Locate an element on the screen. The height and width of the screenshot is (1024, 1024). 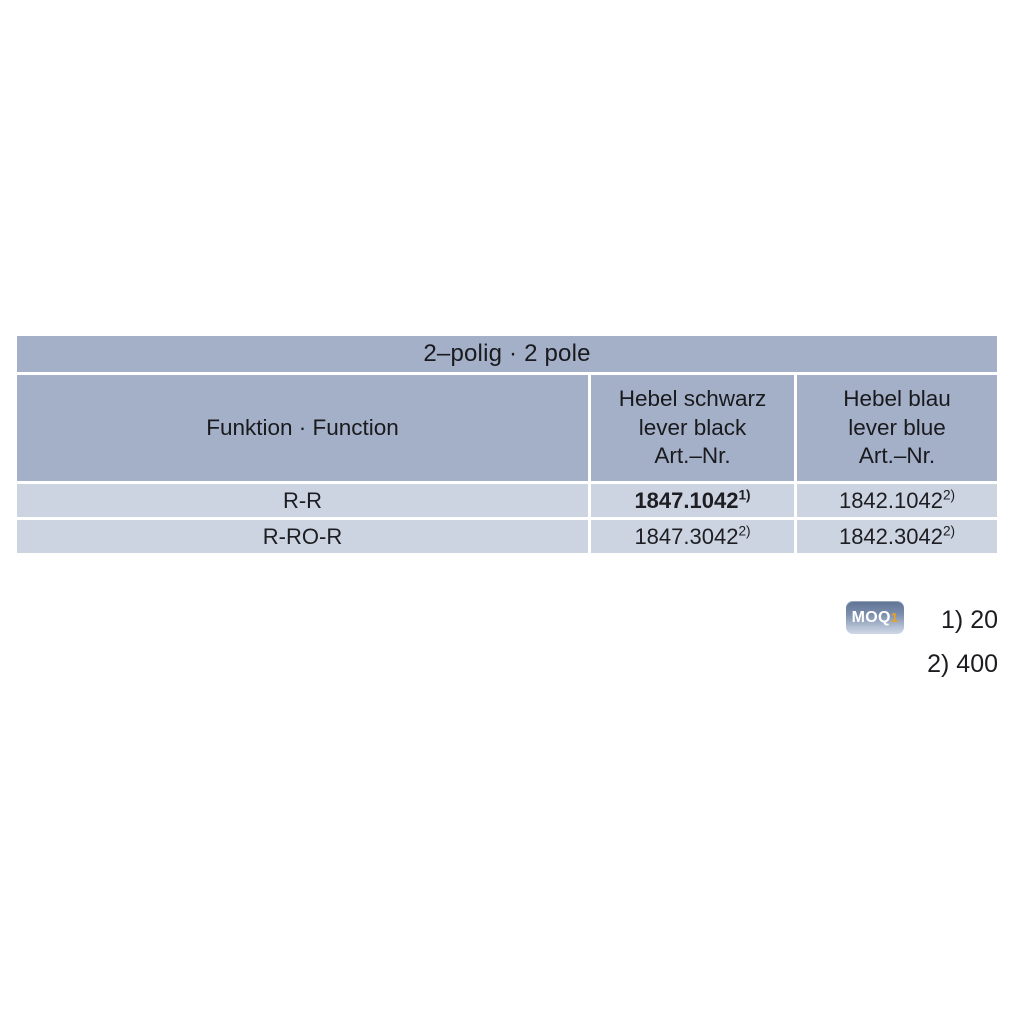
column-header-lever-blue-line-1: Hebel blau is located at coordinates (897, 398).